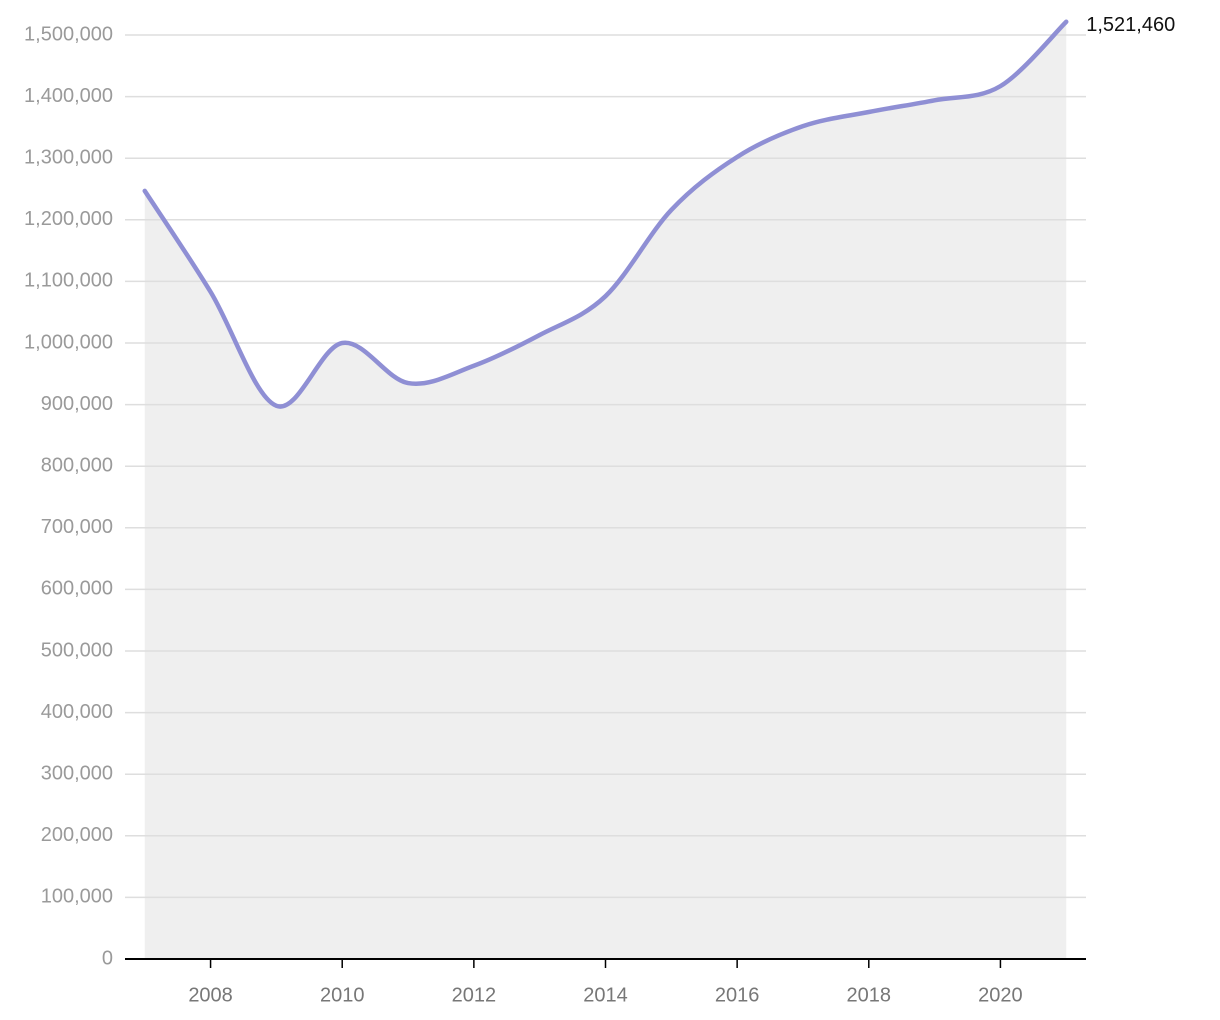 This screenshot has height=1020, width=1220. I want to click on y-tick-label: 400,000, so click(77, 712).